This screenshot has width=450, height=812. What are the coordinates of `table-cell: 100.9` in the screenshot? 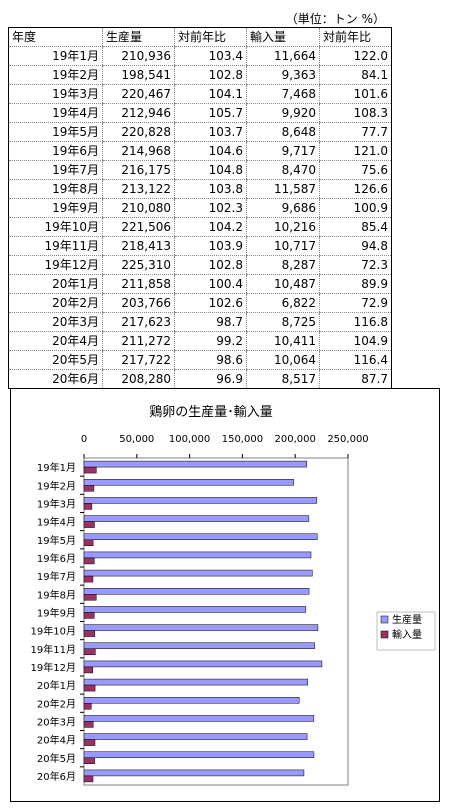 It's located at (355, 208).